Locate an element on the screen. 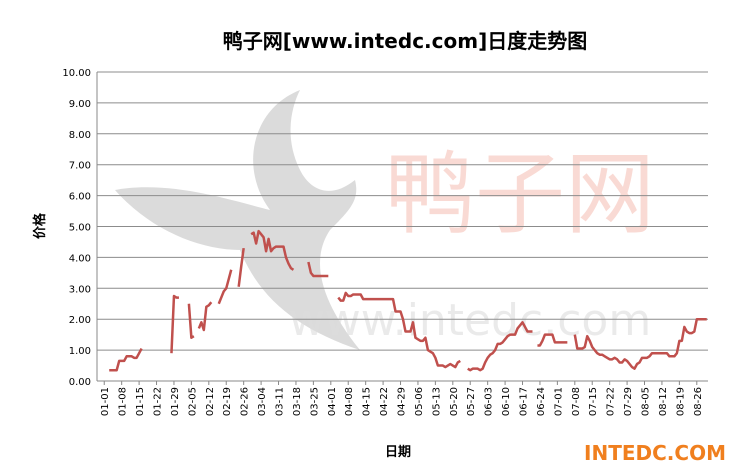 This screenshot has height=474, width=747. x-tick-label: 06-17 is located at coordinates (524, 401).